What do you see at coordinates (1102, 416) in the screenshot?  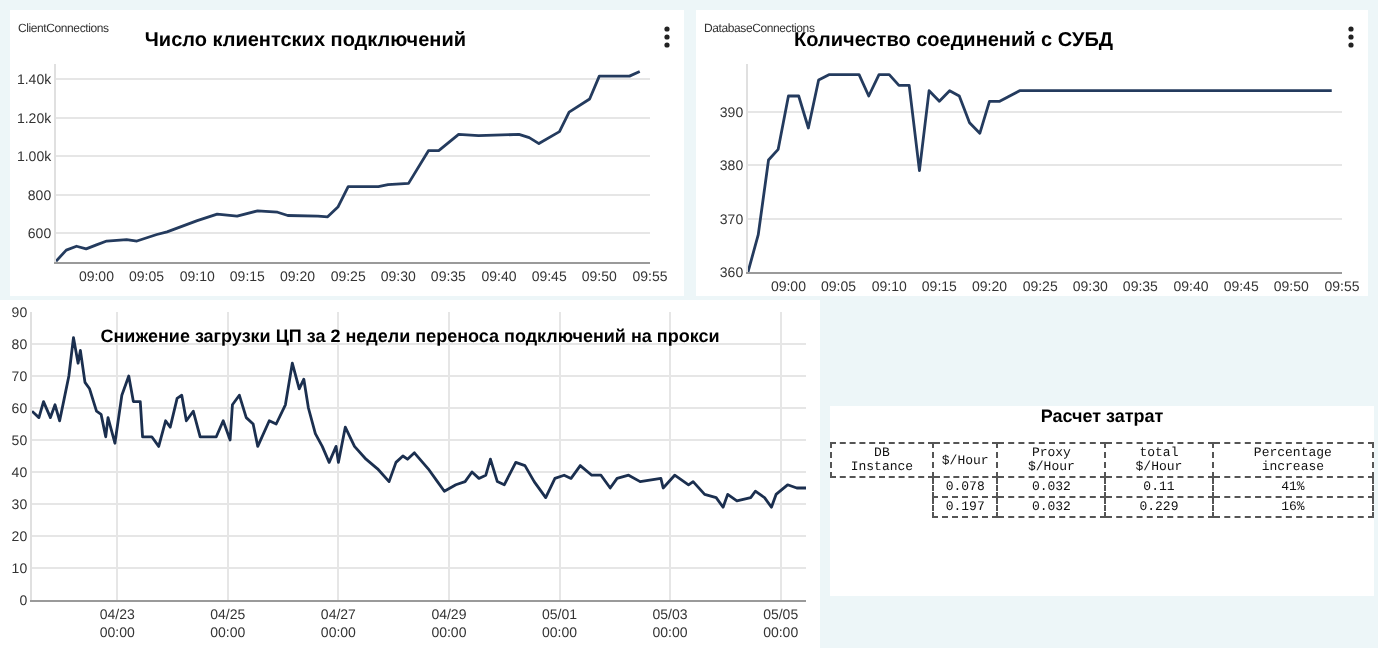 I see `text: Расчет затрат` at bounding box center [1102, 416].